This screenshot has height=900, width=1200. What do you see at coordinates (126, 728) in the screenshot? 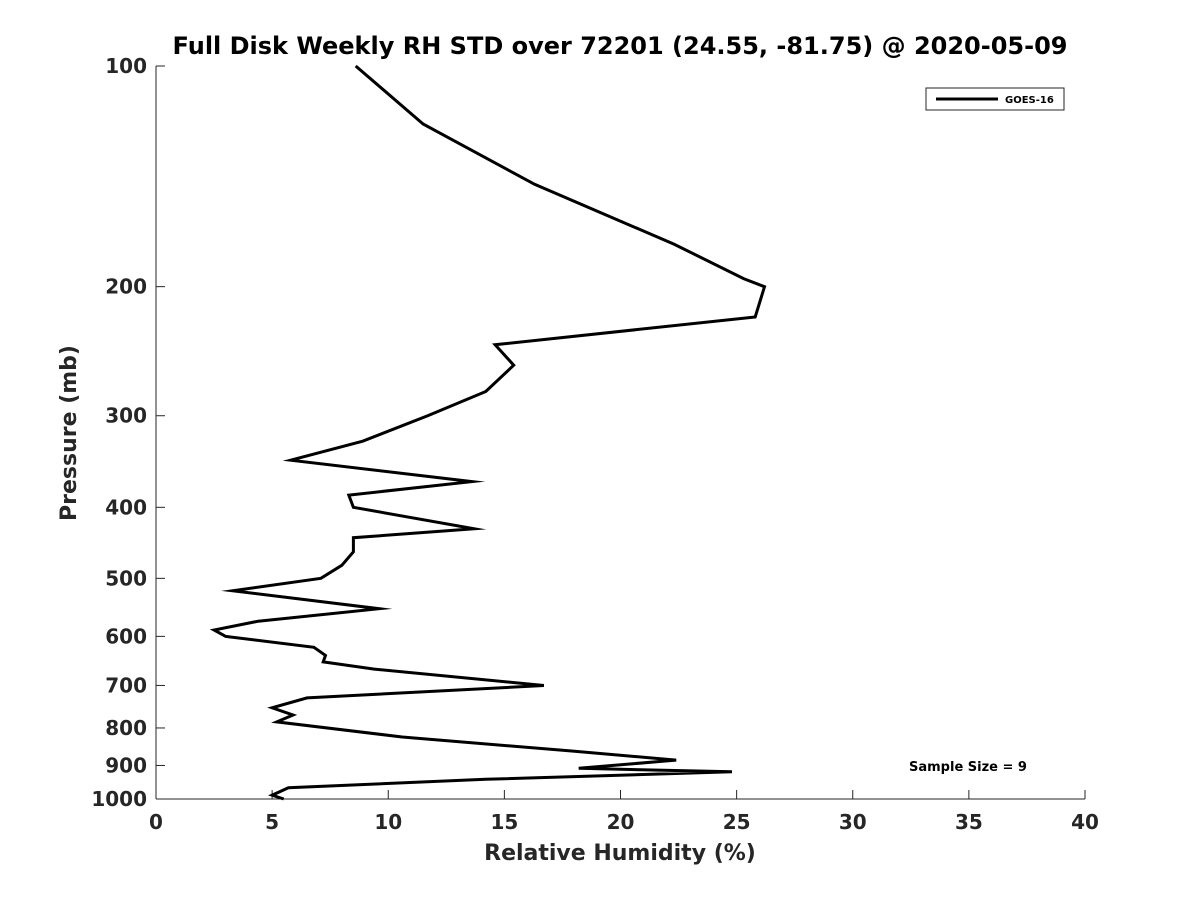
I see `y-tick-label: 800` at bounding box center [126, 728].